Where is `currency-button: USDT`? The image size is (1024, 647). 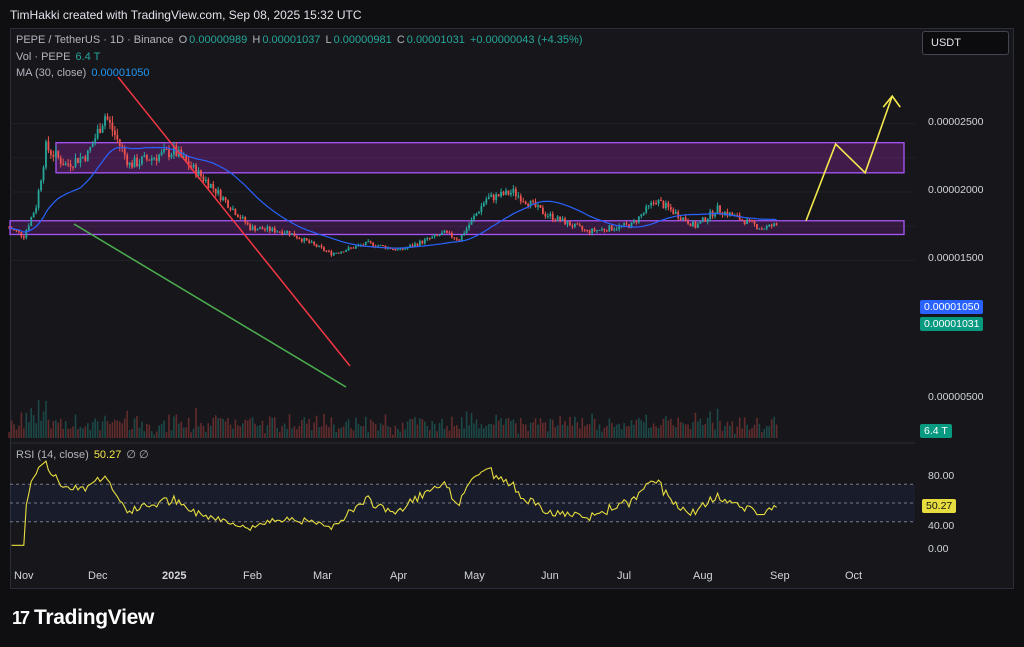 currency-button: USDT is located at coordinates (965, 43).